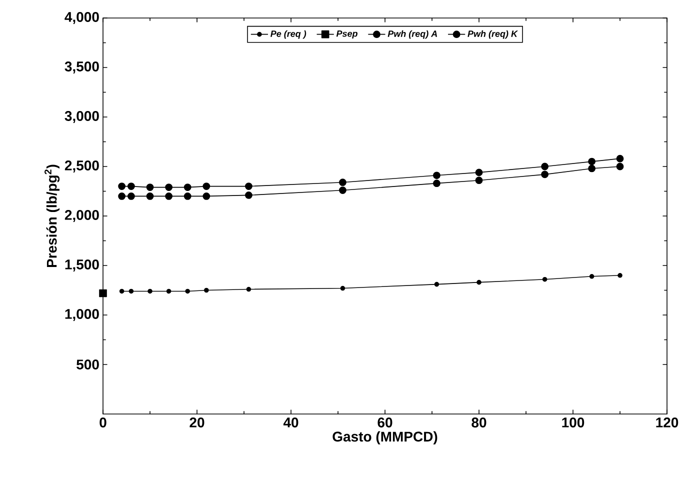 Image resolution: width=688 pixels, height=480 pixels. Describe the element at coordinates (290, 423) in the screenshot. I see `x-tick-label: 40` at that location.